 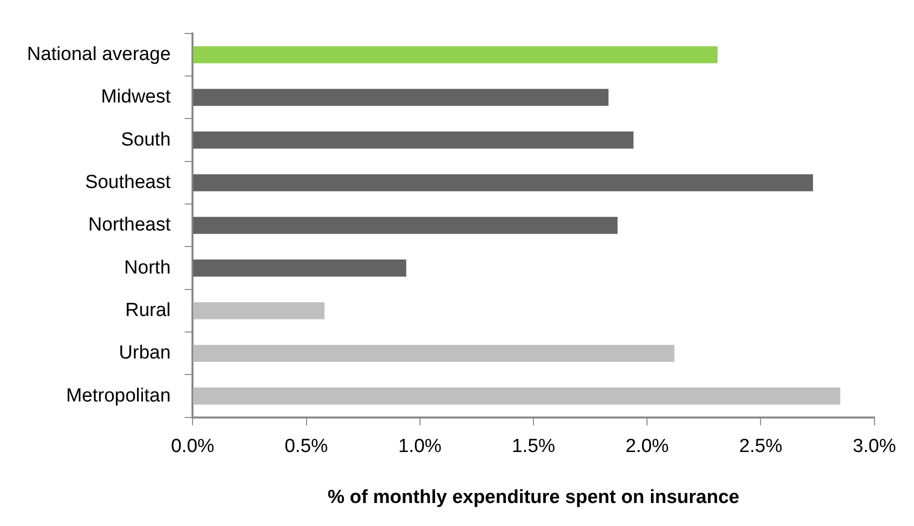 What do you see at coordinates (306, 447) in the screenshot?
I see `x-tick-label: 0.5%` at bounding box center [306, 447].